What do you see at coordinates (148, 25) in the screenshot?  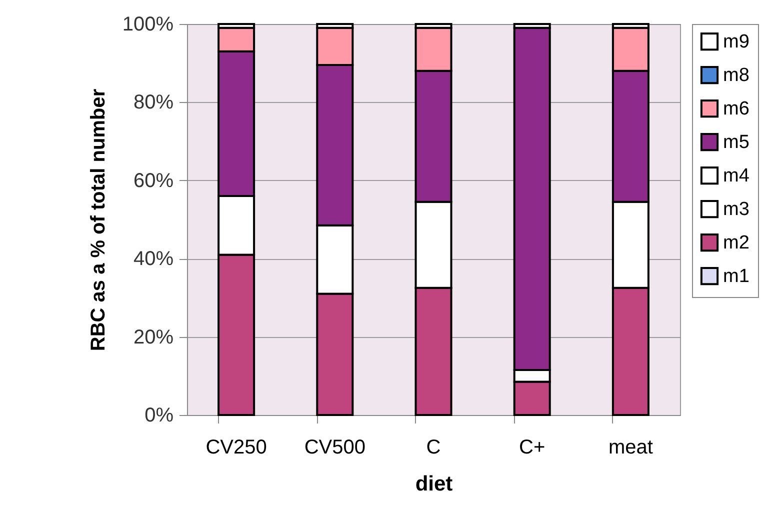 I see `y-tick-label: 100%` at bounding box center [148, 25].